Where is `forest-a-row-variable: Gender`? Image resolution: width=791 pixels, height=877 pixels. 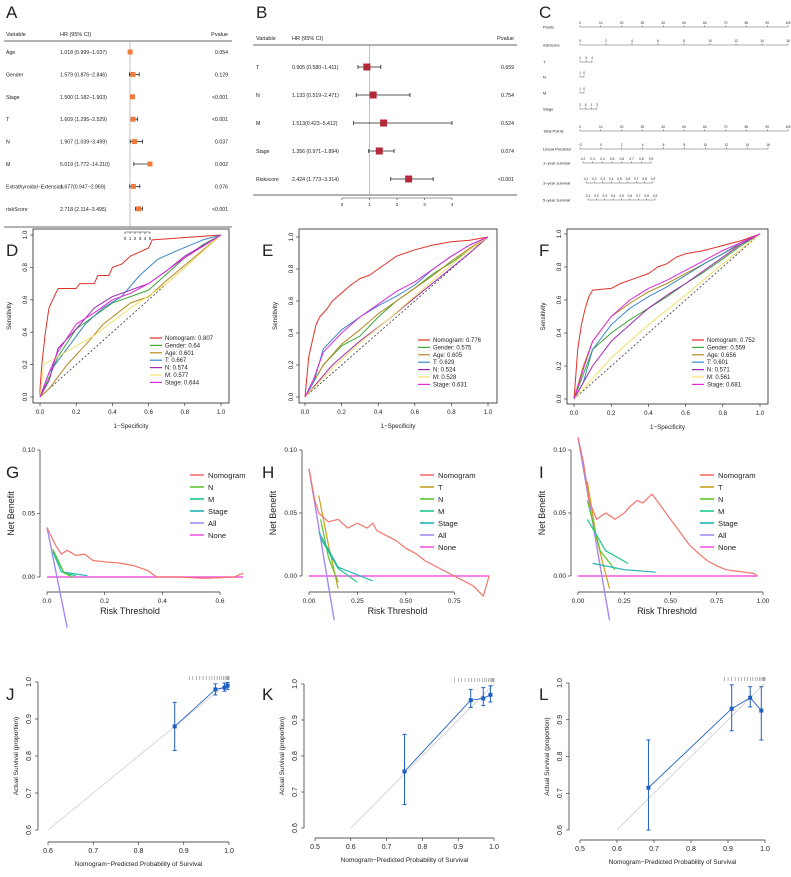 forest-a-row-variable: Gender is located at coordinates (15, 75).